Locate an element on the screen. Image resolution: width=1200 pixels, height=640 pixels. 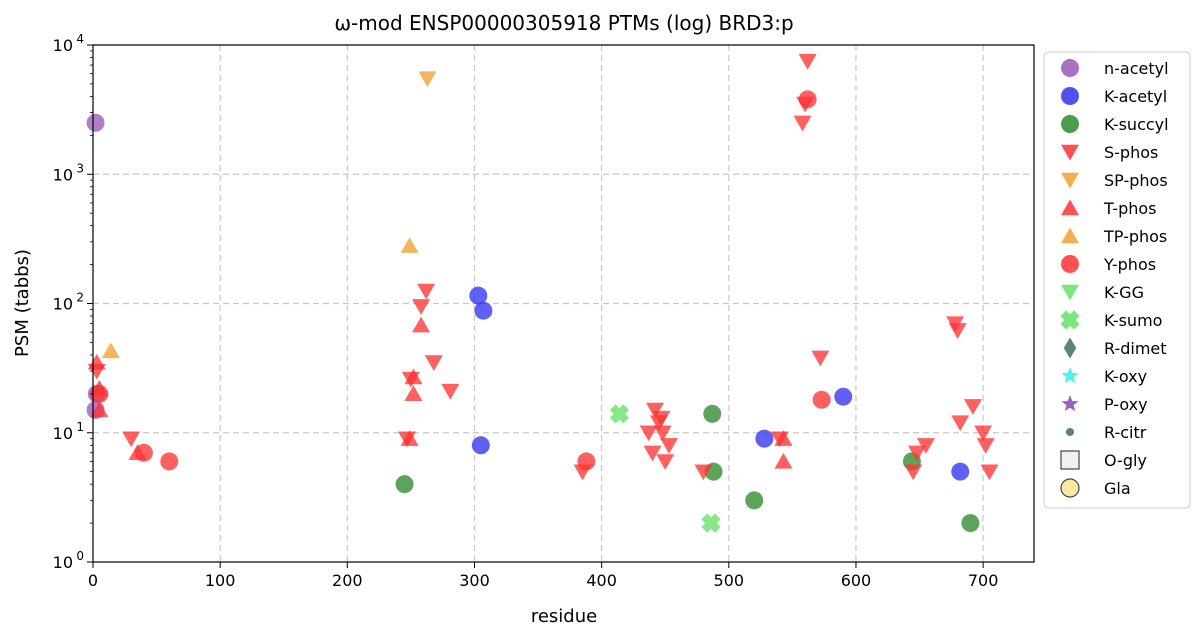
legend-marker-k-gg is located at coordinates (1070, 292).